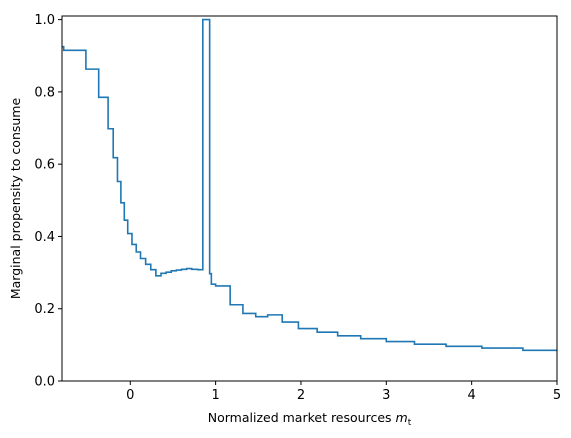  I want to click on x-tick-label: 4, so click(472, 395).